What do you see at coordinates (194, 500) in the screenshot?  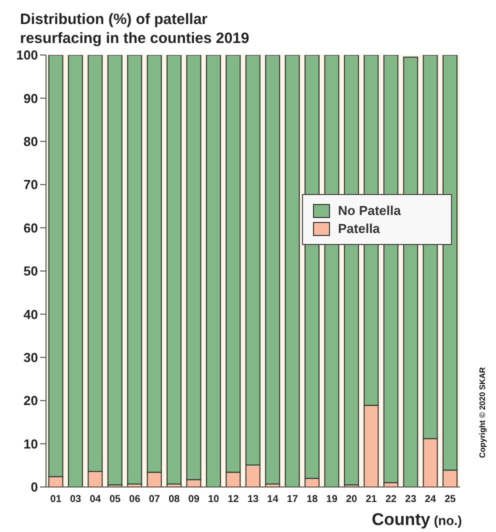 I see `x-tick-label: 09` at bounding box center [194, 500].